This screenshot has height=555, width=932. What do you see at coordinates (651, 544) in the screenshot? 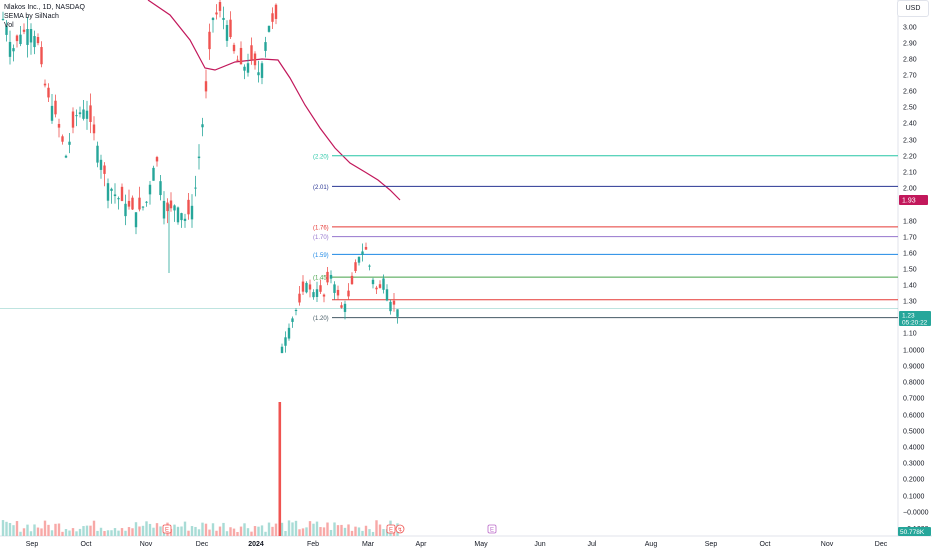
I see `time-tick-label: Aug` at bounding box center [651, 544].